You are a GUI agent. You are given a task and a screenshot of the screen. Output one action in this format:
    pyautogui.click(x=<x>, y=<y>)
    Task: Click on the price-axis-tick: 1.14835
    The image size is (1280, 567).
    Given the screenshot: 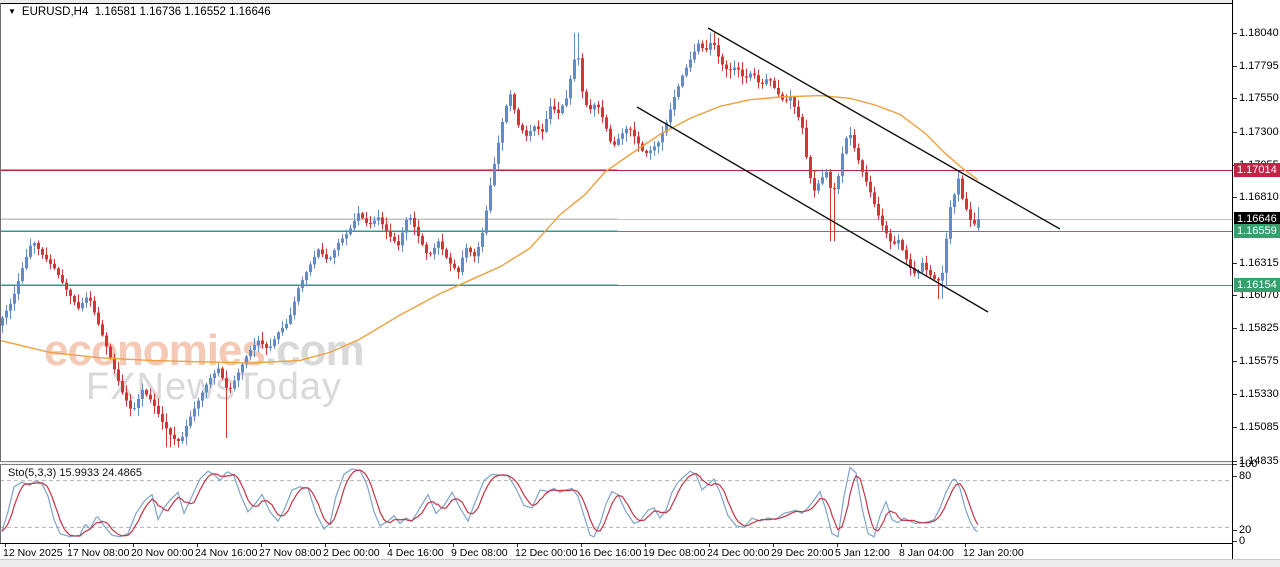 What is the action you would take?
    pyautogui.click(x=1256, y=461)
    